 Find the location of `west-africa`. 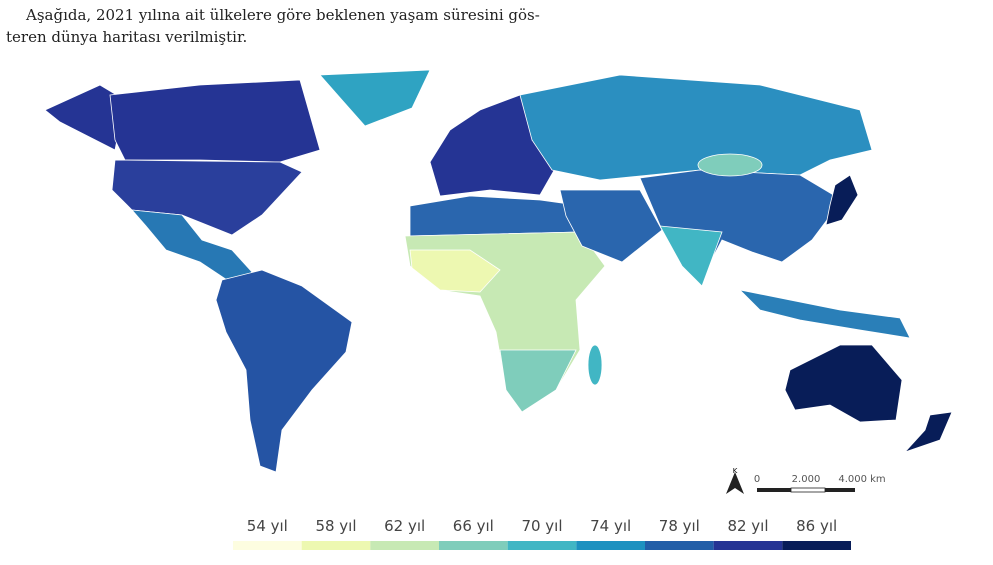

west-africa is located at coordinates (455, 271).